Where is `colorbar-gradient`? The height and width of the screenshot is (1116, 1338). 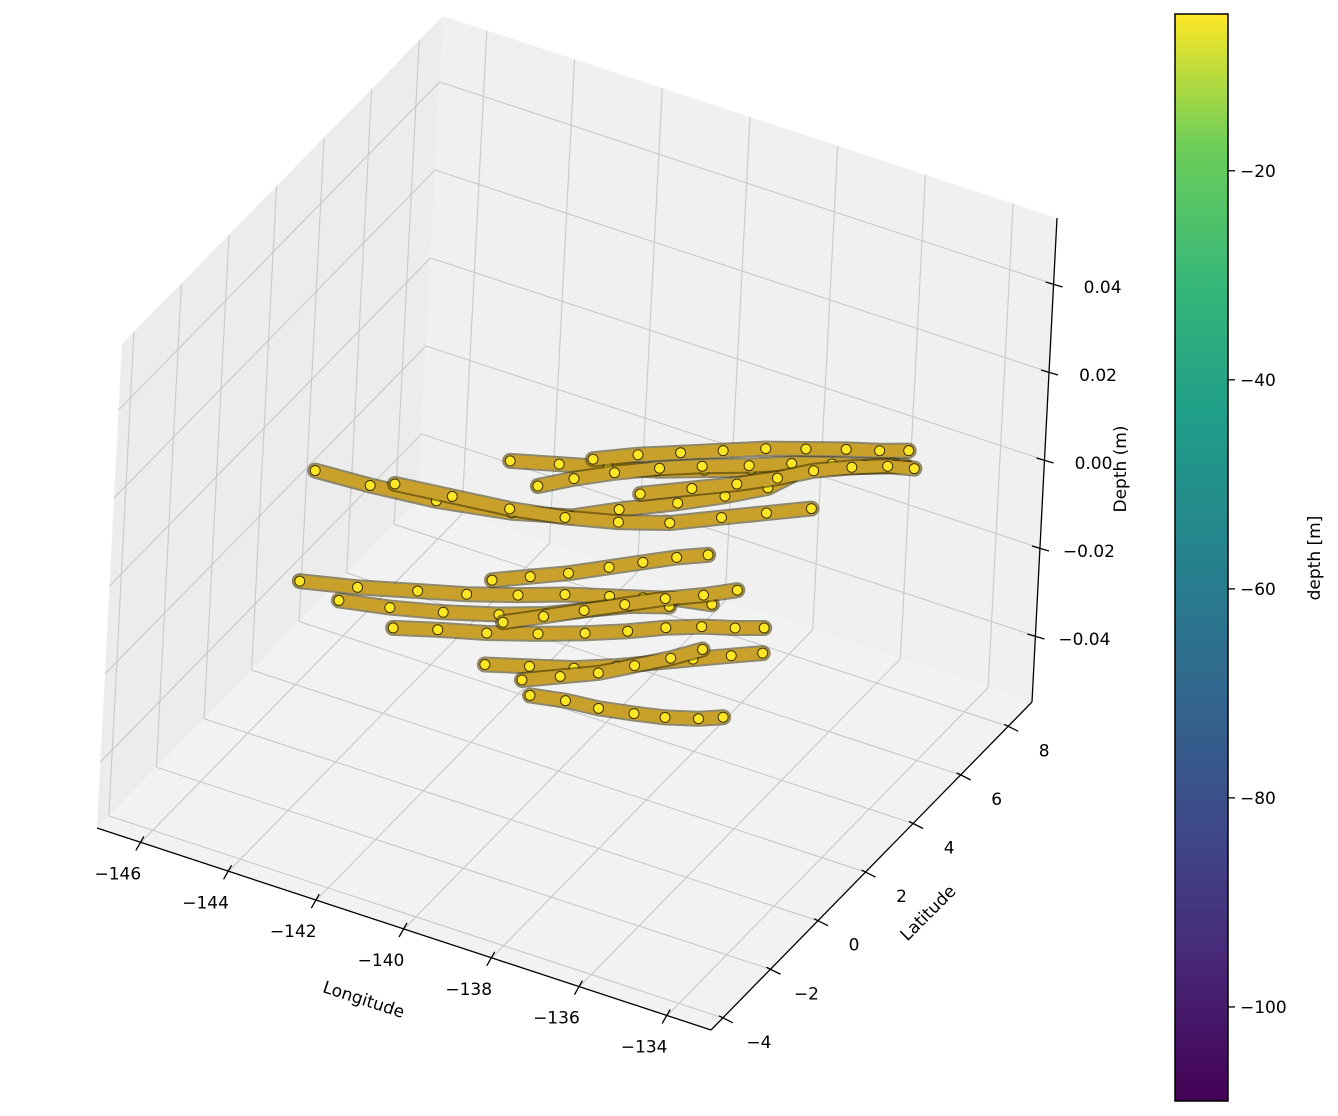
colorbar-gradient is located at coordinates (1201, 557).